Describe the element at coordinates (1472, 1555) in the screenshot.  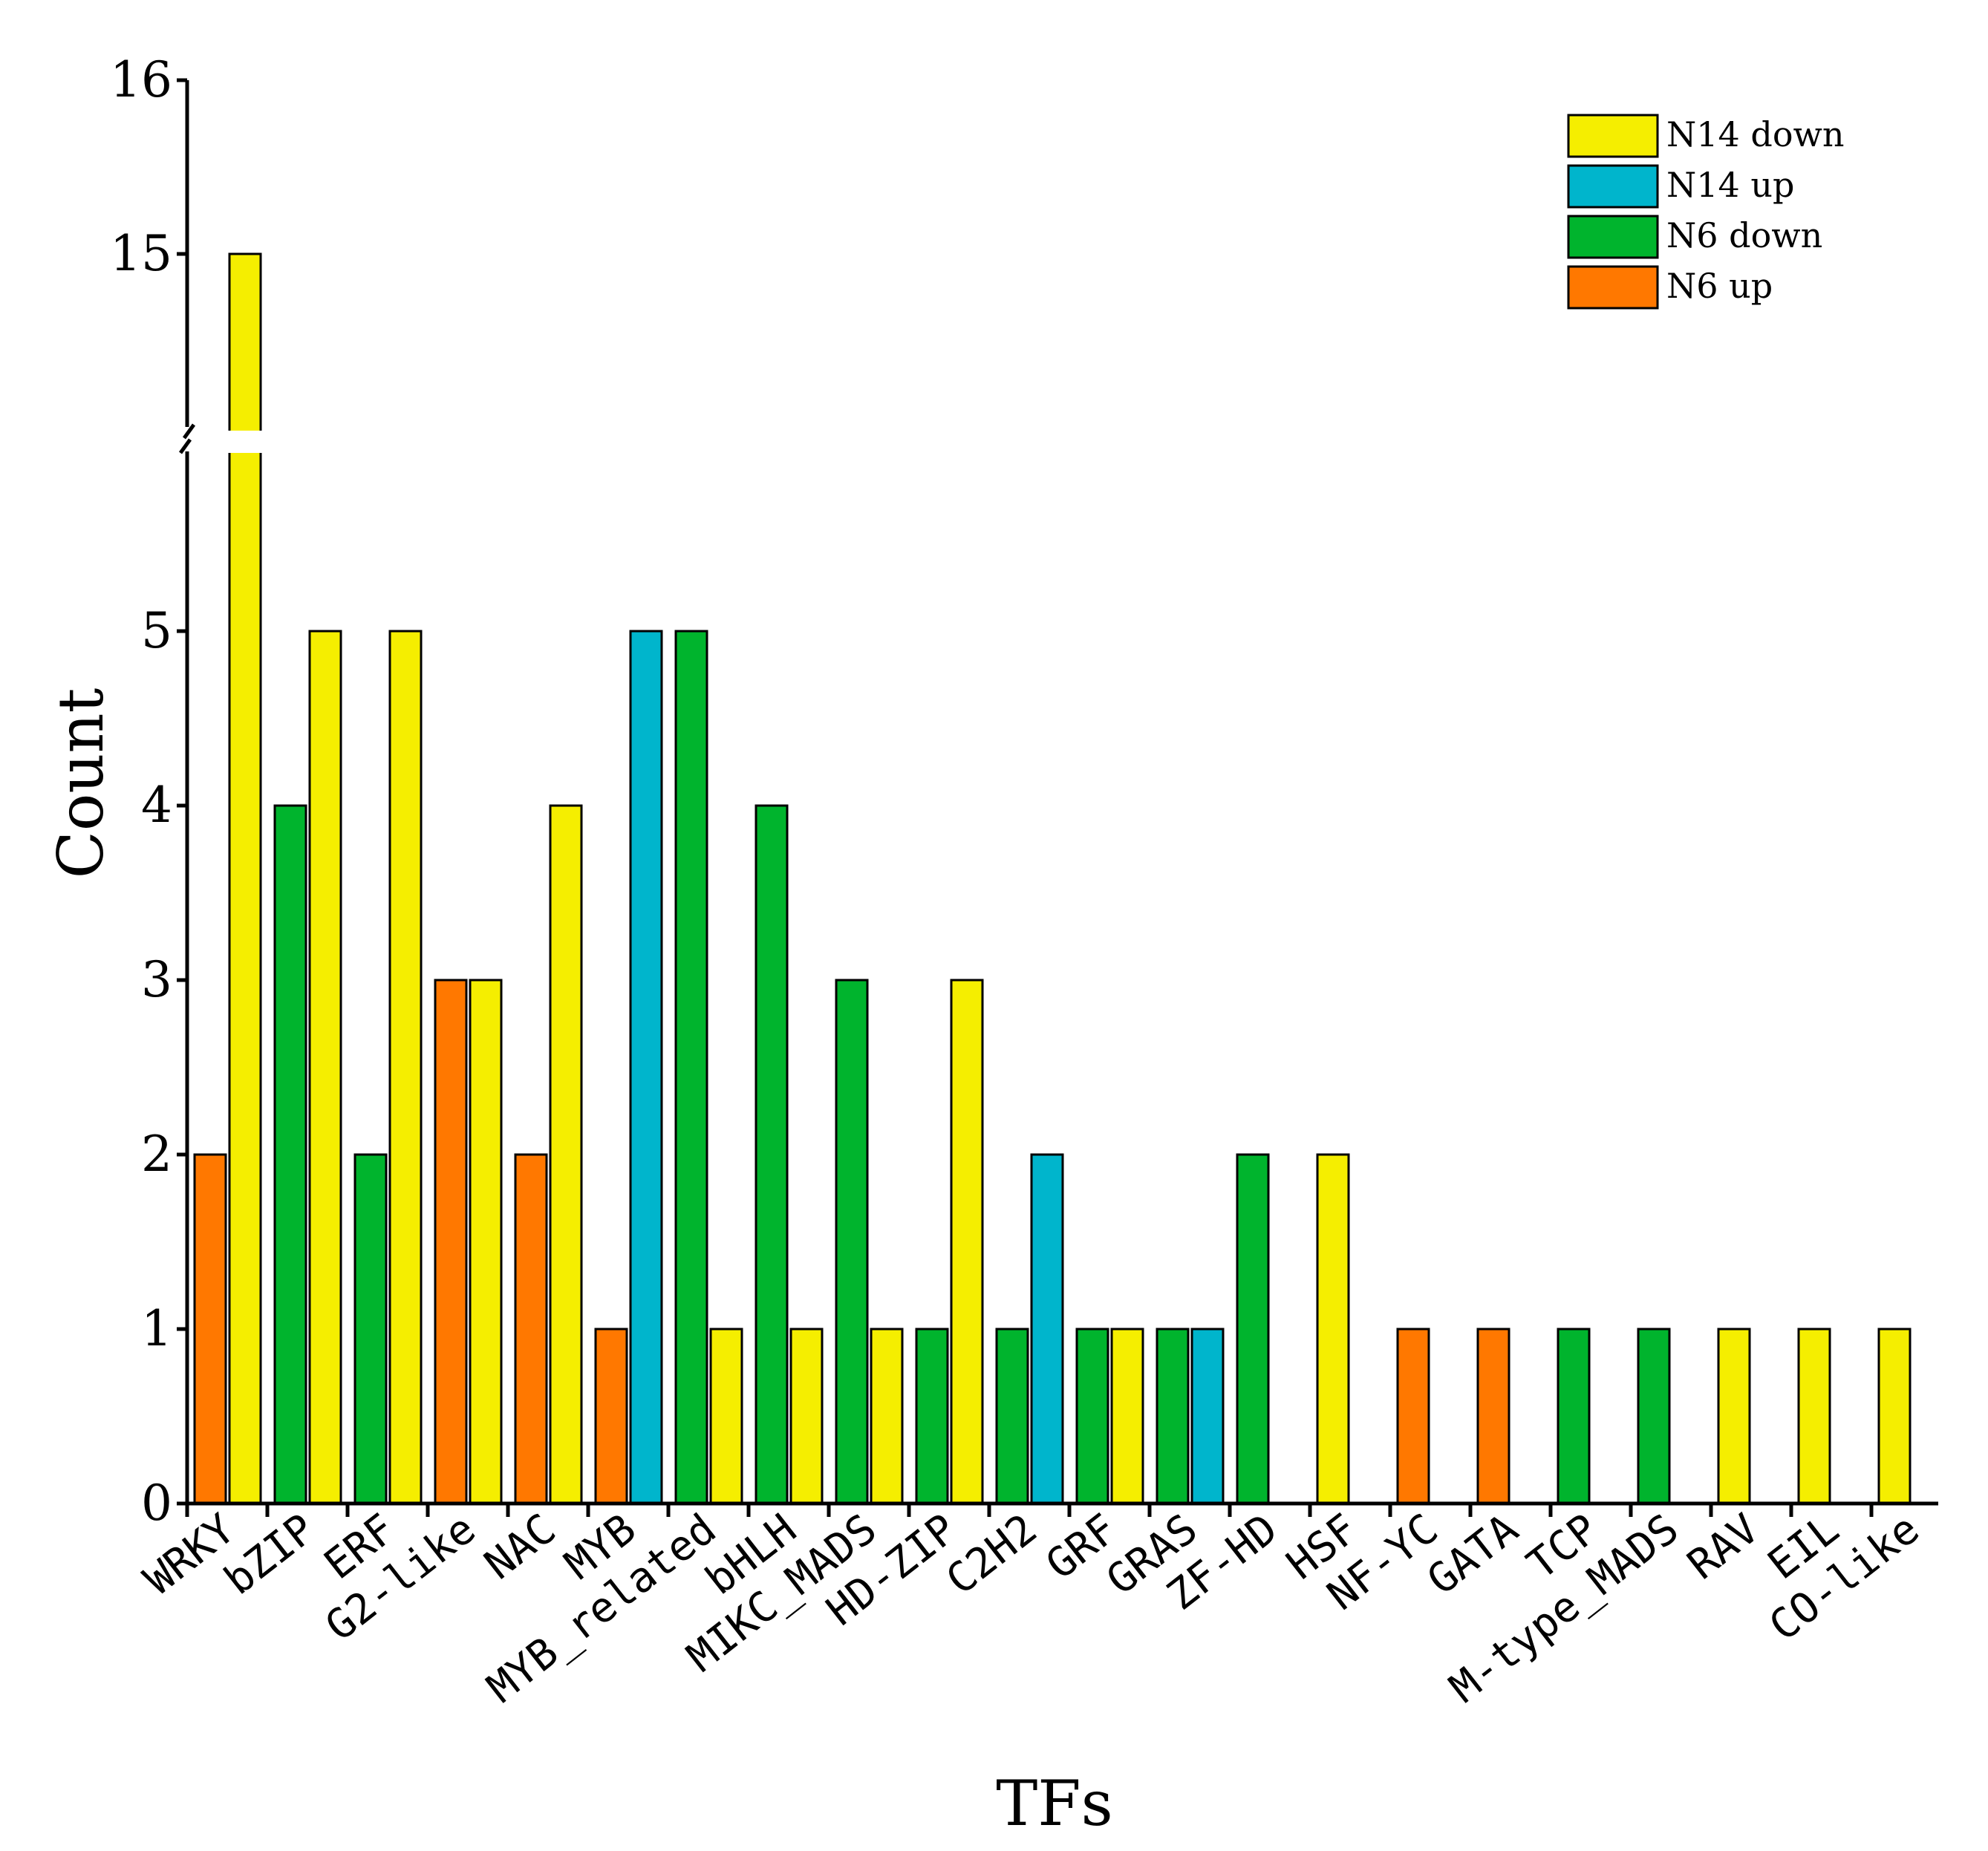
I see `x-tick-label: GATA` at that location.